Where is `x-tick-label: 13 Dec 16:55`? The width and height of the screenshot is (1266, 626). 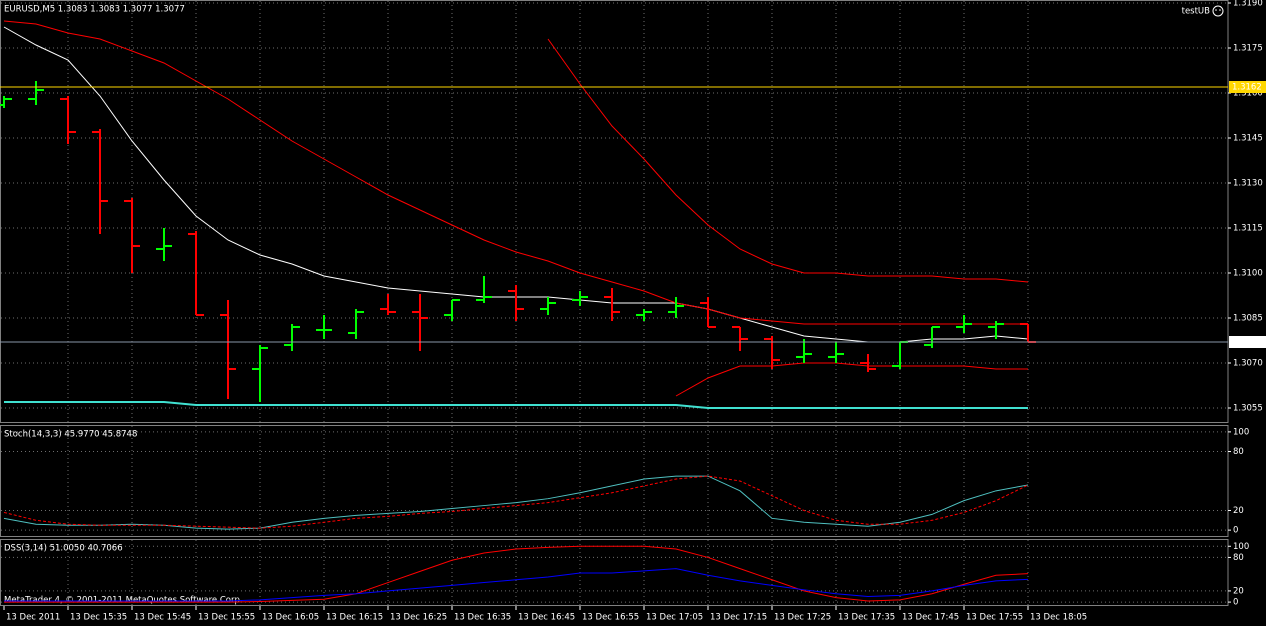
x-tick-label: 13 Dec 16:55 is located at coordinates (610, 618).